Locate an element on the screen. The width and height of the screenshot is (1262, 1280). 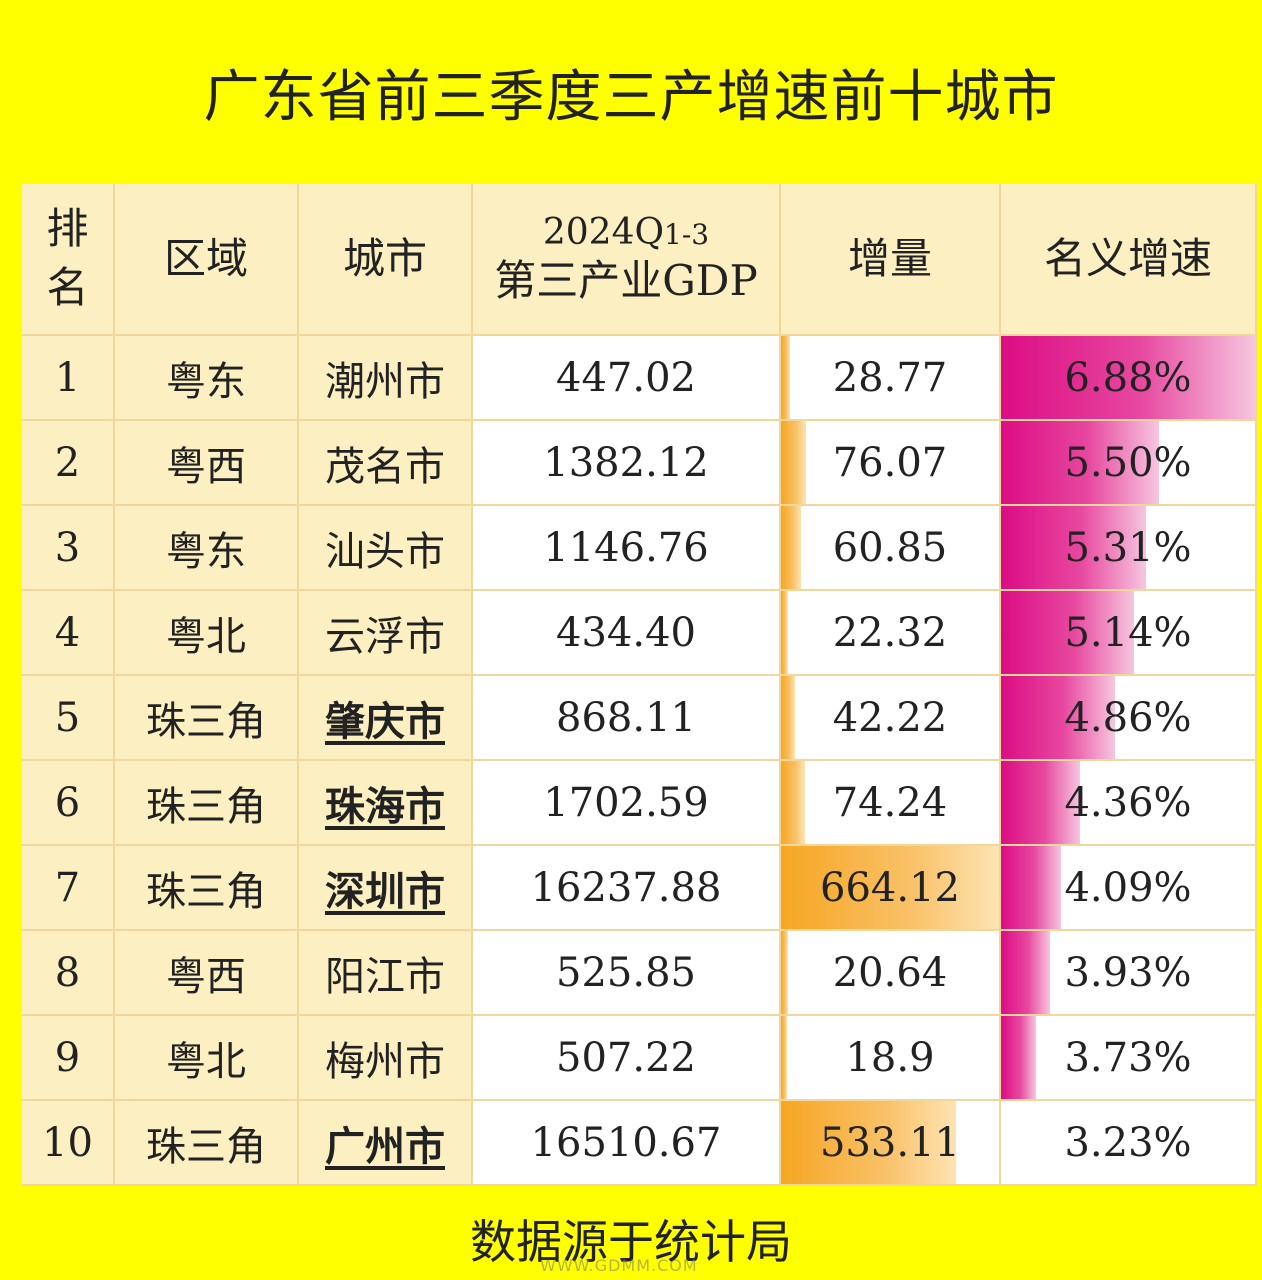
city-cell: 广州市 is located at coordinates (385, 1143).